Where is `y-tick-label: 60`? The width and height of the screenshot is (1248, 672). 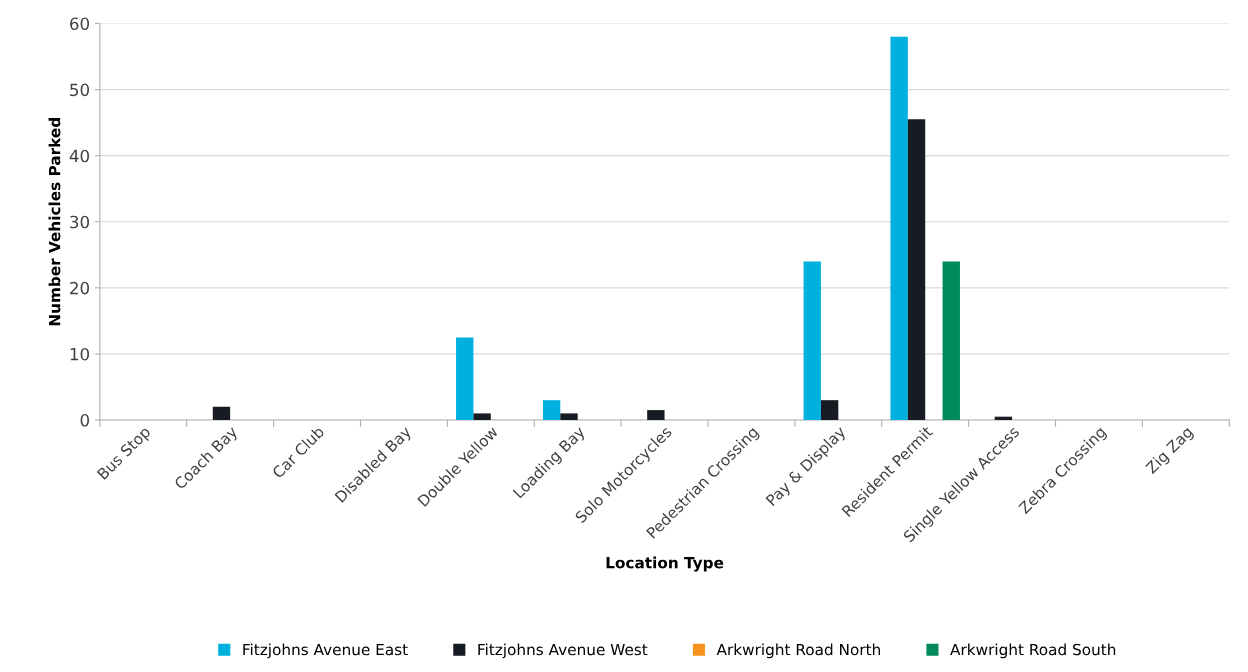
y-tick-label: 60 is located at coordinates (80, 24).